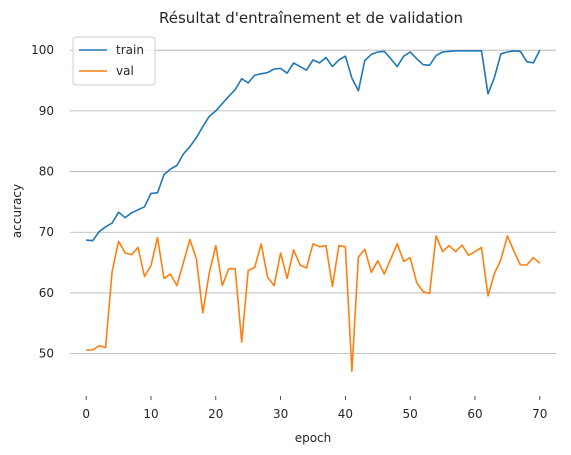  Describe the element at coordinates (46, 172) in the screenshot. I see `y-tick-label: 80` at that location.